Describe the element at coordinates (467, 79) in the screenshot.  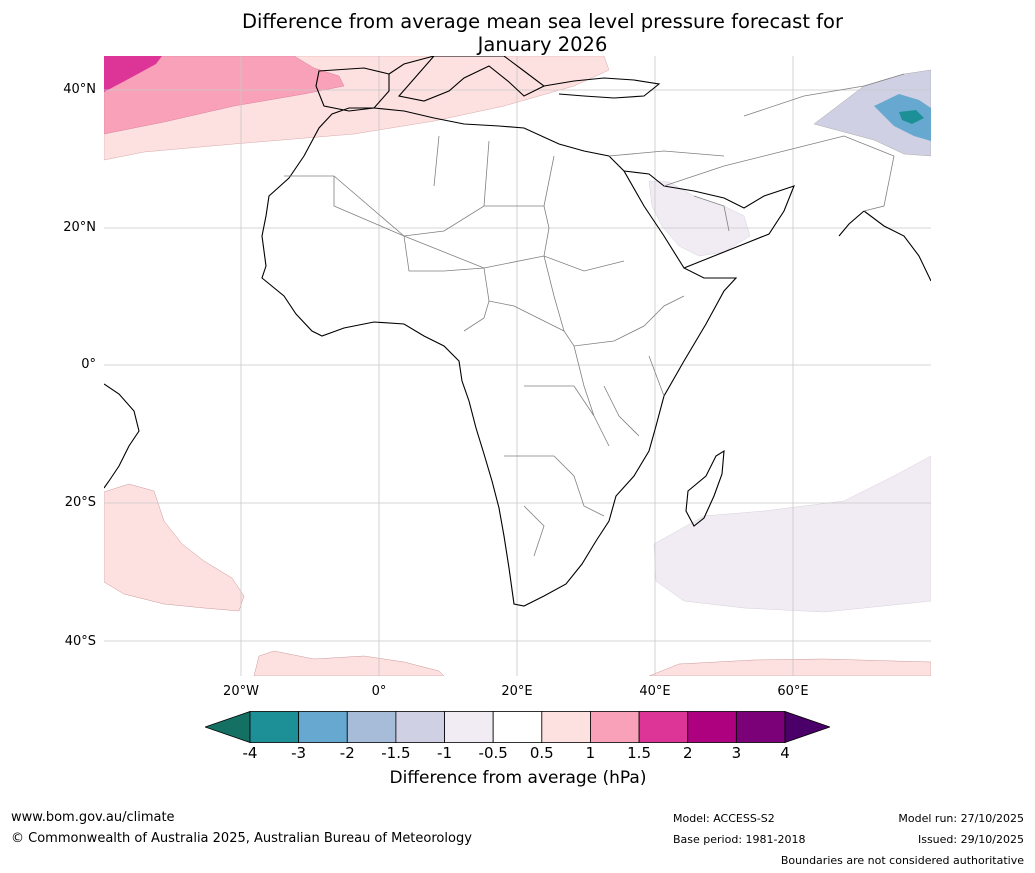
I see `europe-coastline` at that location.